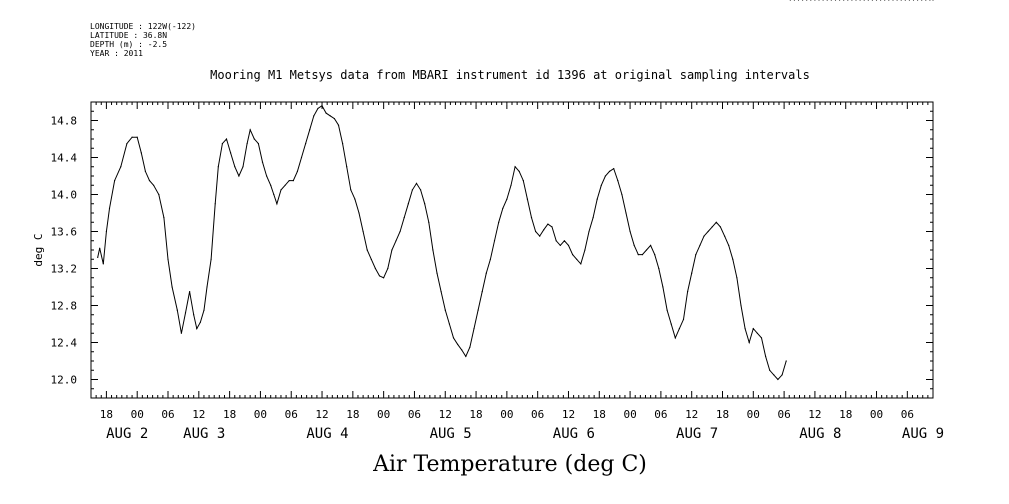 The width and height of the screenshot is (1009, 504). What do you see at coordinates (204, 434) in the screenshot?
I see `x-day-label: AUG 3` at bounding box center [204, 434].